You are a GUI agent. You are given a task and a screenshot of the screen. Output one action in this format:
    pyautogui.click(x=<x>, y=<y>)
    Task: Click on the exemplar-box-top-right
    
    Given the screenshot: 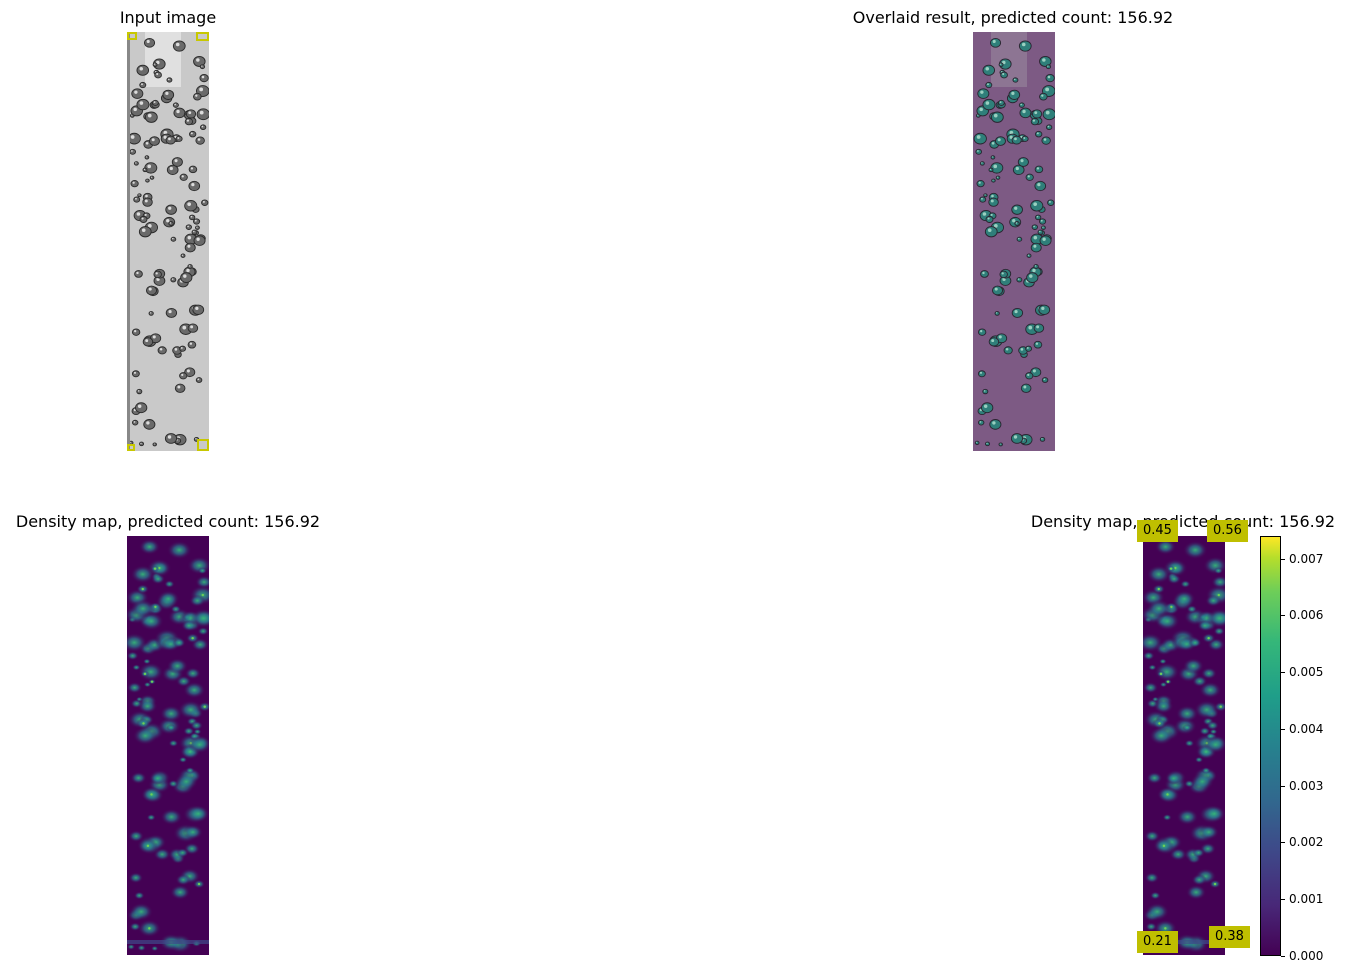 What is the action you would take?
    pyautogui.click(x=202, y=36)
    